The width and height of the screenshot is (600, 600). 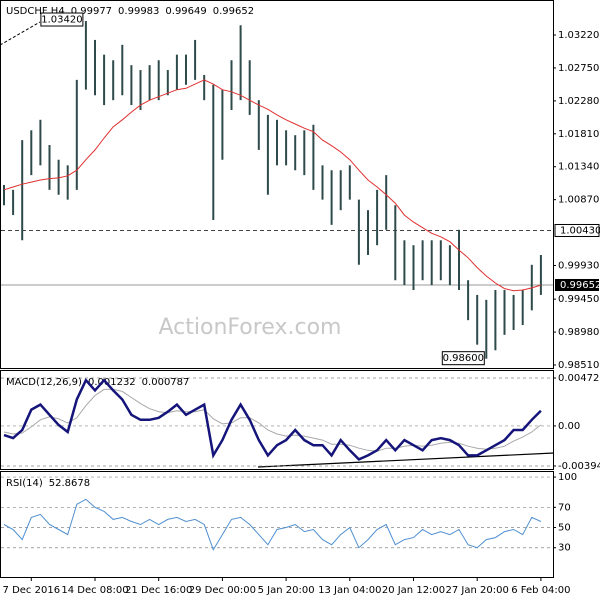 I want to click on y-tick-label: 100, so click(x=567, y=477).